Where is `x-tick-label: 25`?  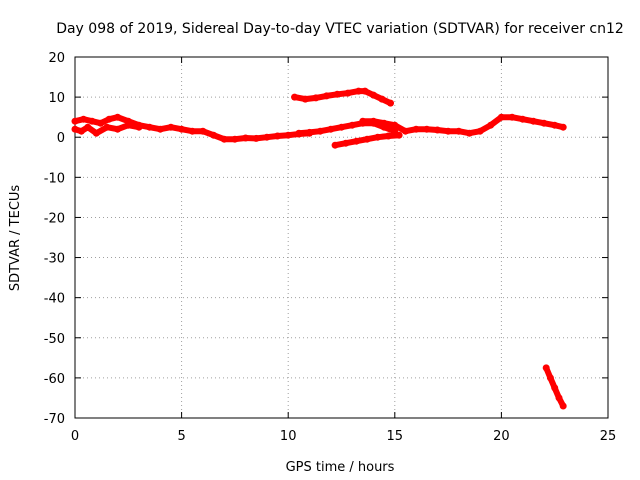
x-tick-label: 25 is located at coordinates (608, 436).